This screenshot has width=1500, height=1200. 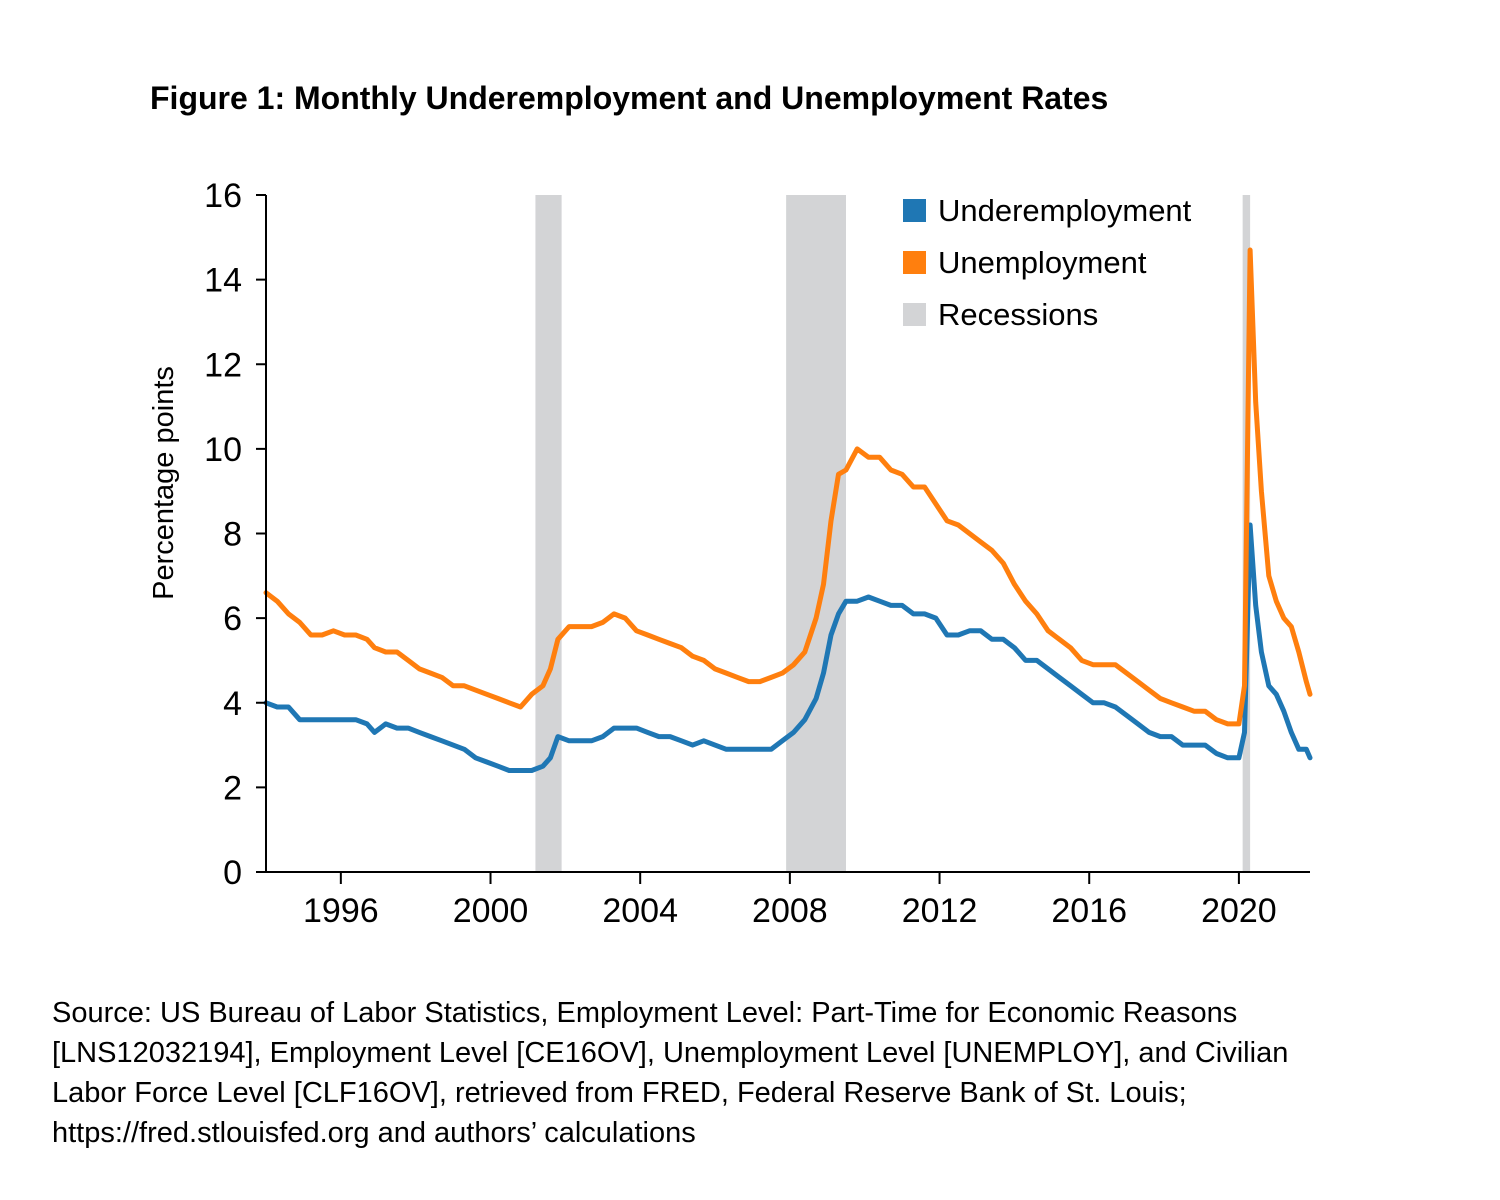 I want to click on legend-label: Underemployment, so click(x=1065, y=210).